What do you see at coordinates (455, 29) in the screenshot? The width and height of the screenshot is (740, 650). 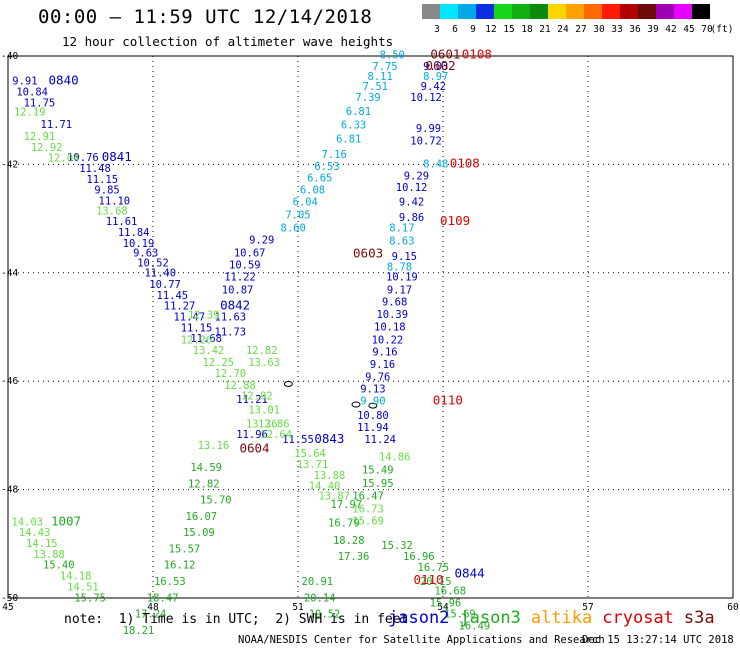 I see `colorbar-tick-label: 6` at bounding box center [455, 29].